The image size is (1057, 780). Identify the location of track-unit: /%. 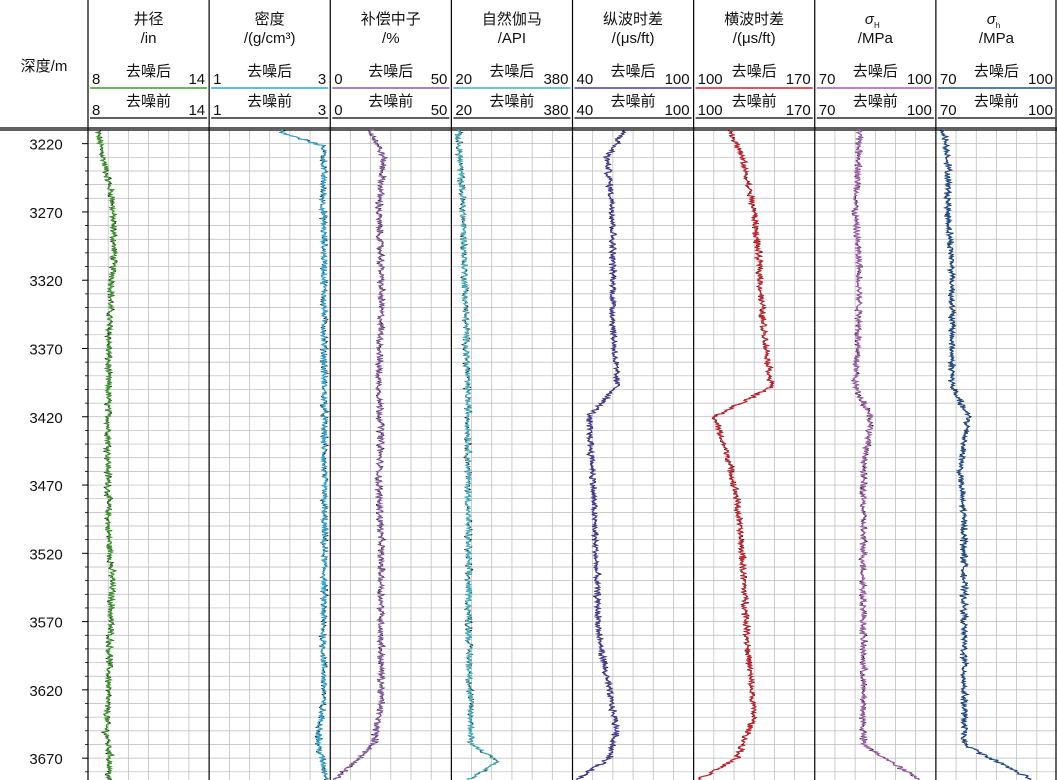
(391, 38).